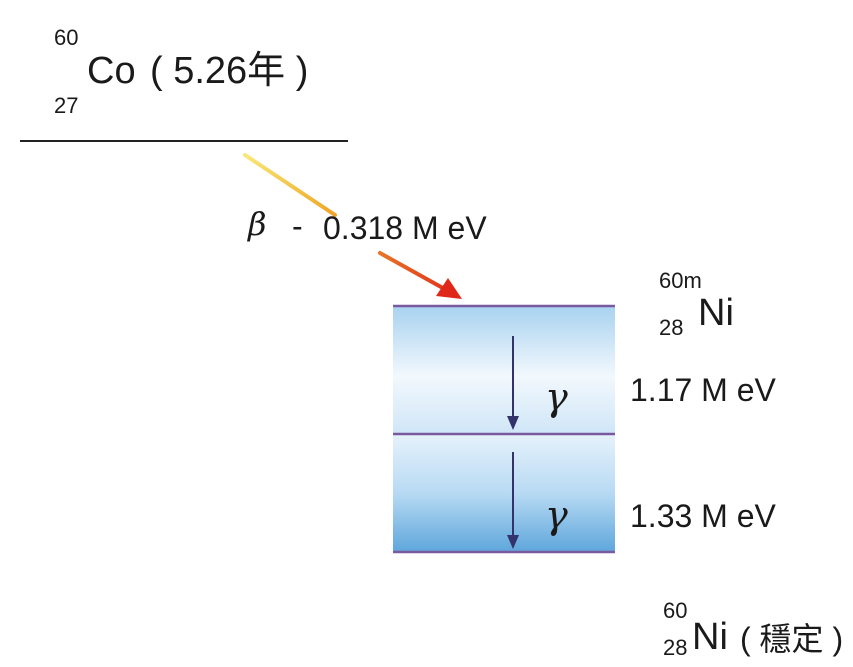  What do you see at coordinates (405, 228) in the screenshot?
I see `beta-energy: 0.318 M eV` at bounding box center [405, 228].